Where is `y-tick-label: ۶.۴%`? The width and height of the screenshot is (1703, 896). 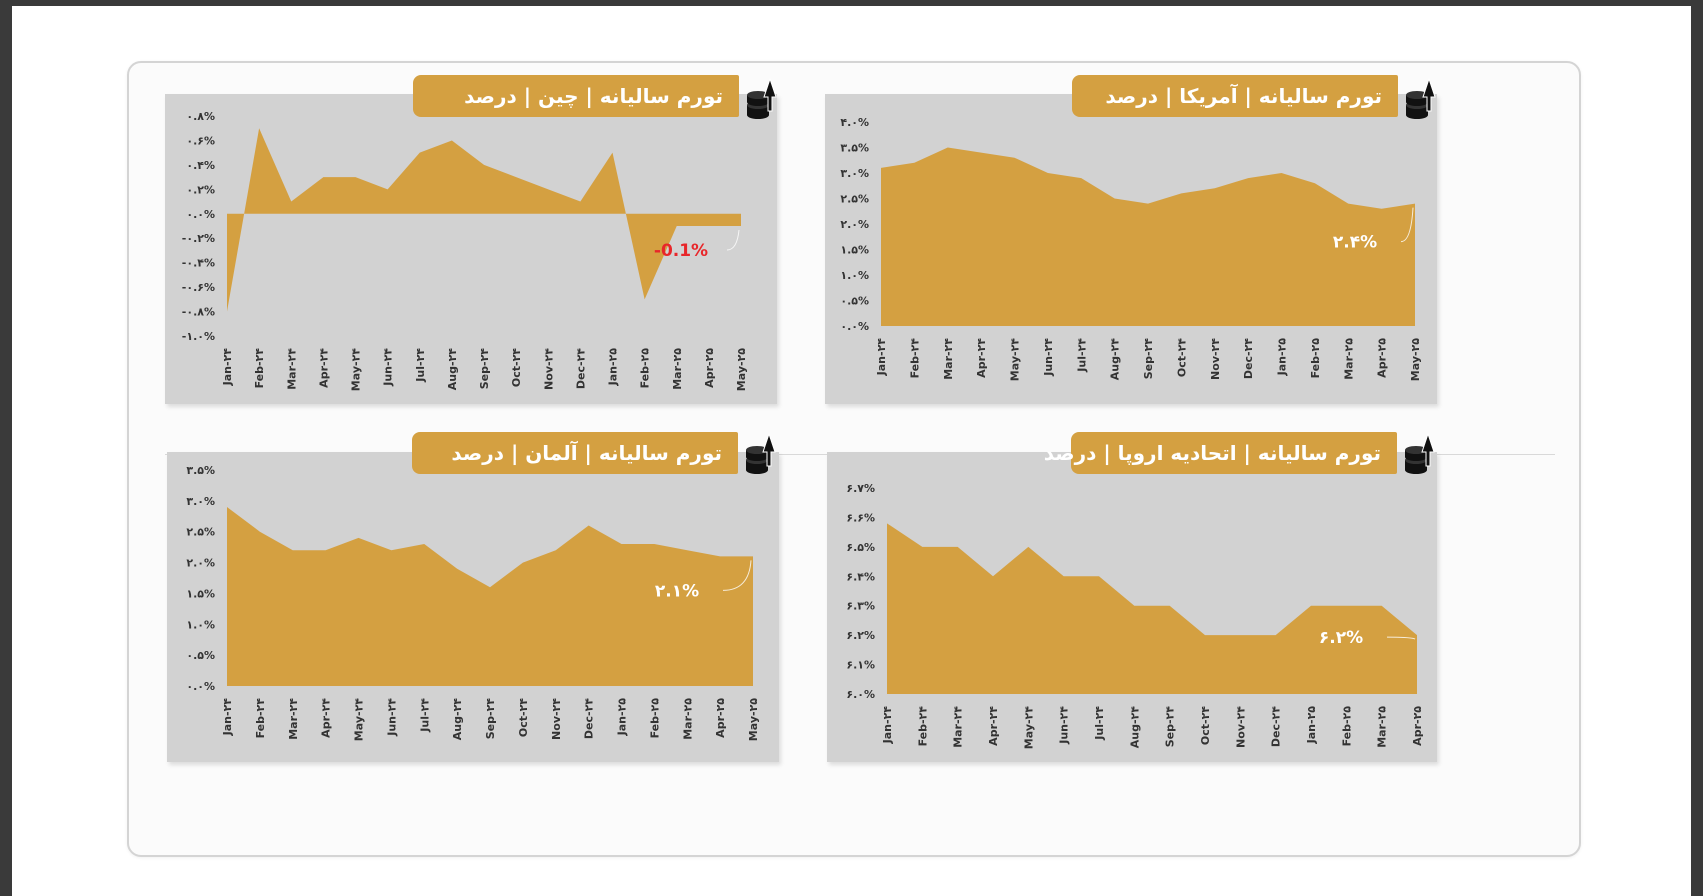 y-tick-label: ۶.۴% is located at coordinates (860, 576).